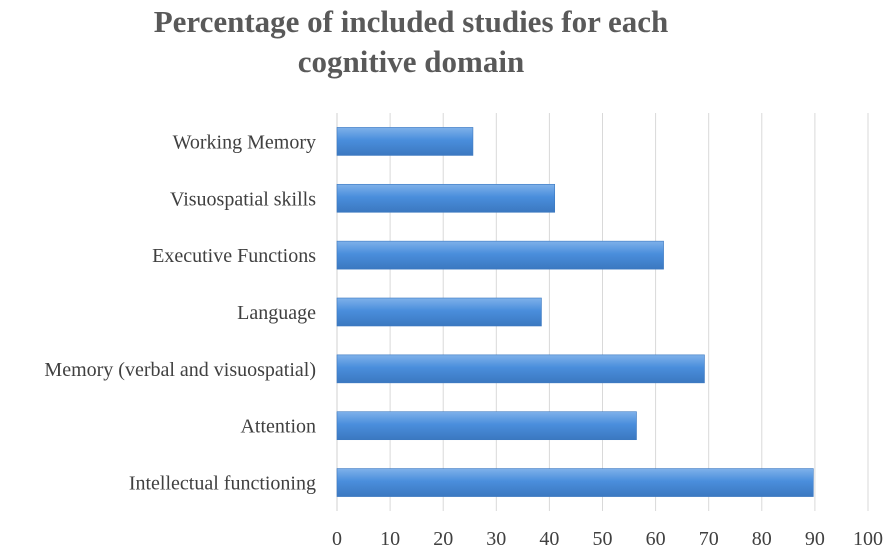 This screenshot has width=886, height=554. I want to click on bar-intellectual-functioning, so click(575, 482).